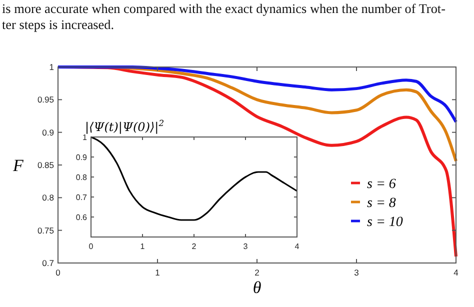  What do you see at coordinates (82, 217) in the screenshot?
I see `y-tick-label: 0.6` at bounding box center [82, 217].